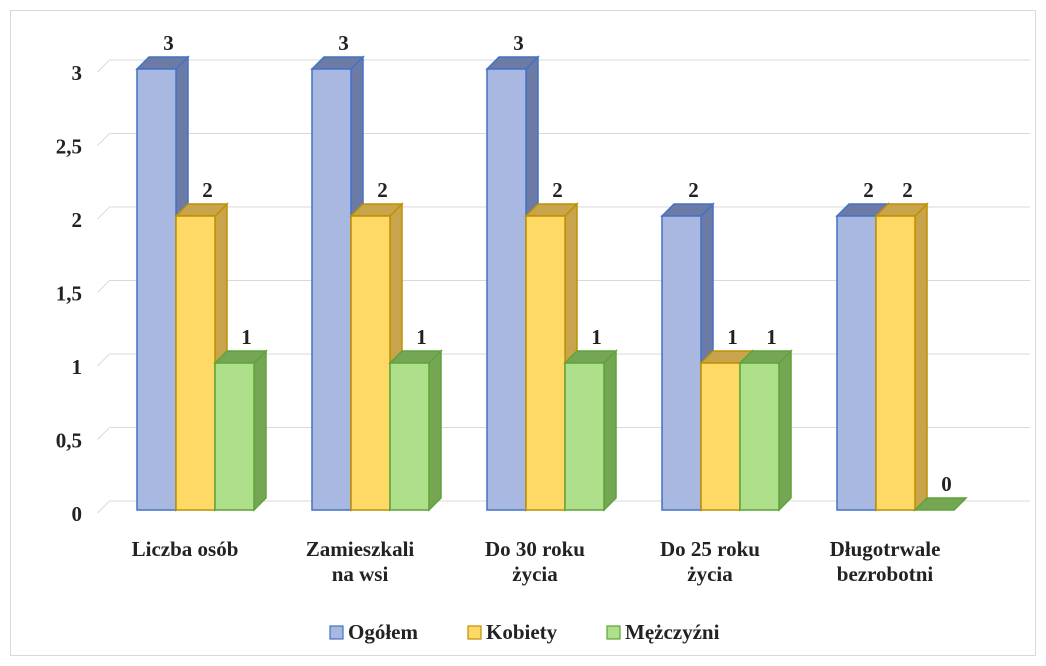  What do you see at coordinates (77, 73) in the screenshot?
I see `y-tick-label: 3` at bounding box center [77, 73].